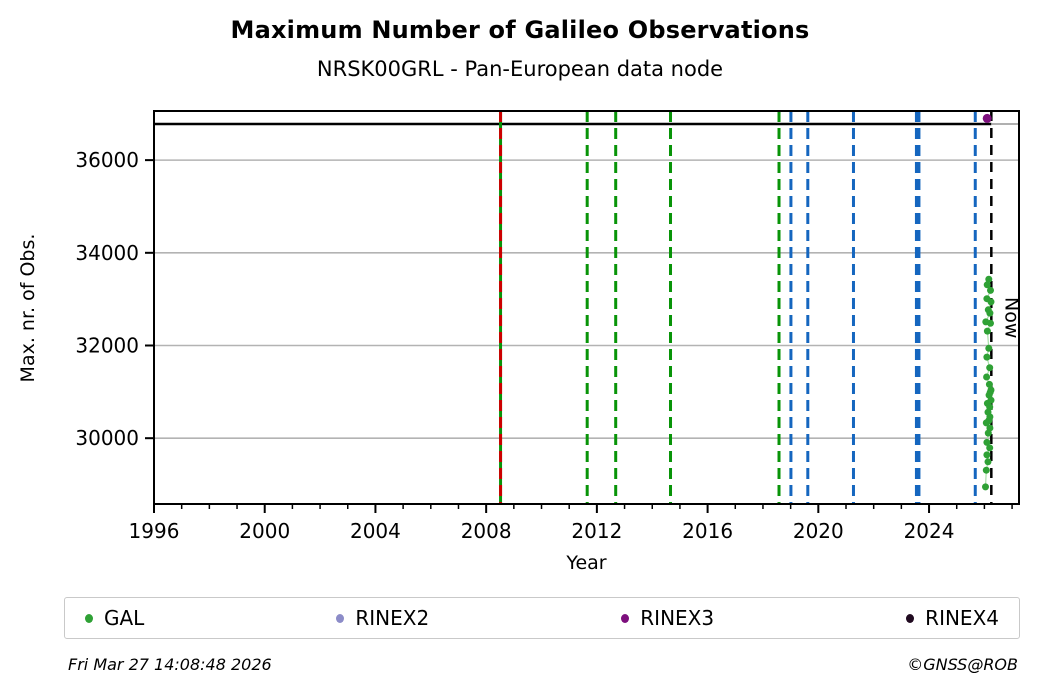 The image size is (1040, 699). What do you see at coordinates (707, 531) in the screenshot?
I see `x-tick-label: 2016` at bounding box center [707, 531].